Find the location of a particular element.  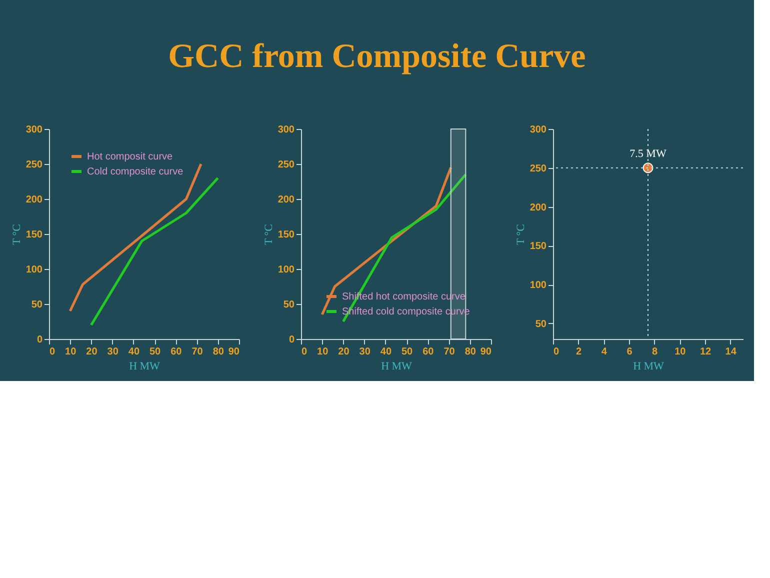

x-tick-label: 4 is located at coordinates (604, 352).